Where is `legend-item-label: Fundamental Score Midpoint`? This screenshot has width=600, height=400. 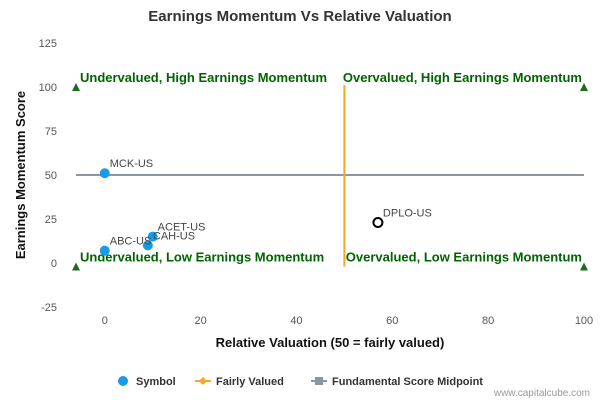
legend-item-label: Fundamental Score Midpoint is located at coordinates (407, 382).